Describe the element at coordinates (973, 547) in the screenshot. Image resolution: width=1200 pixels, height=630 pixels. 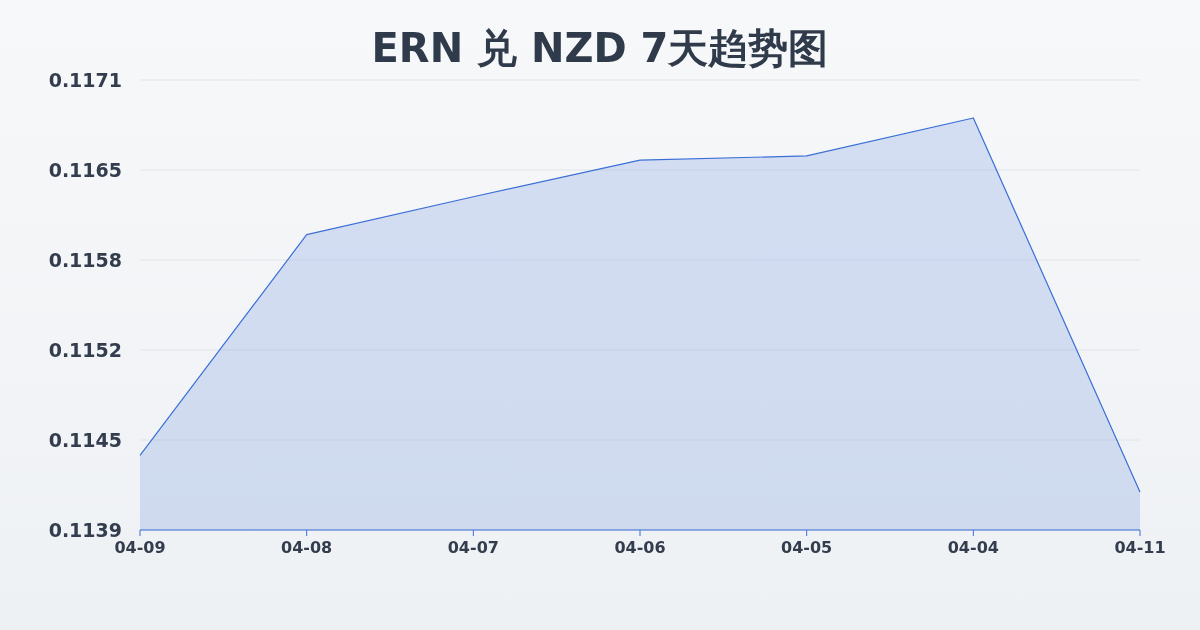
I see `x-tick-label: 04-04` at that location.